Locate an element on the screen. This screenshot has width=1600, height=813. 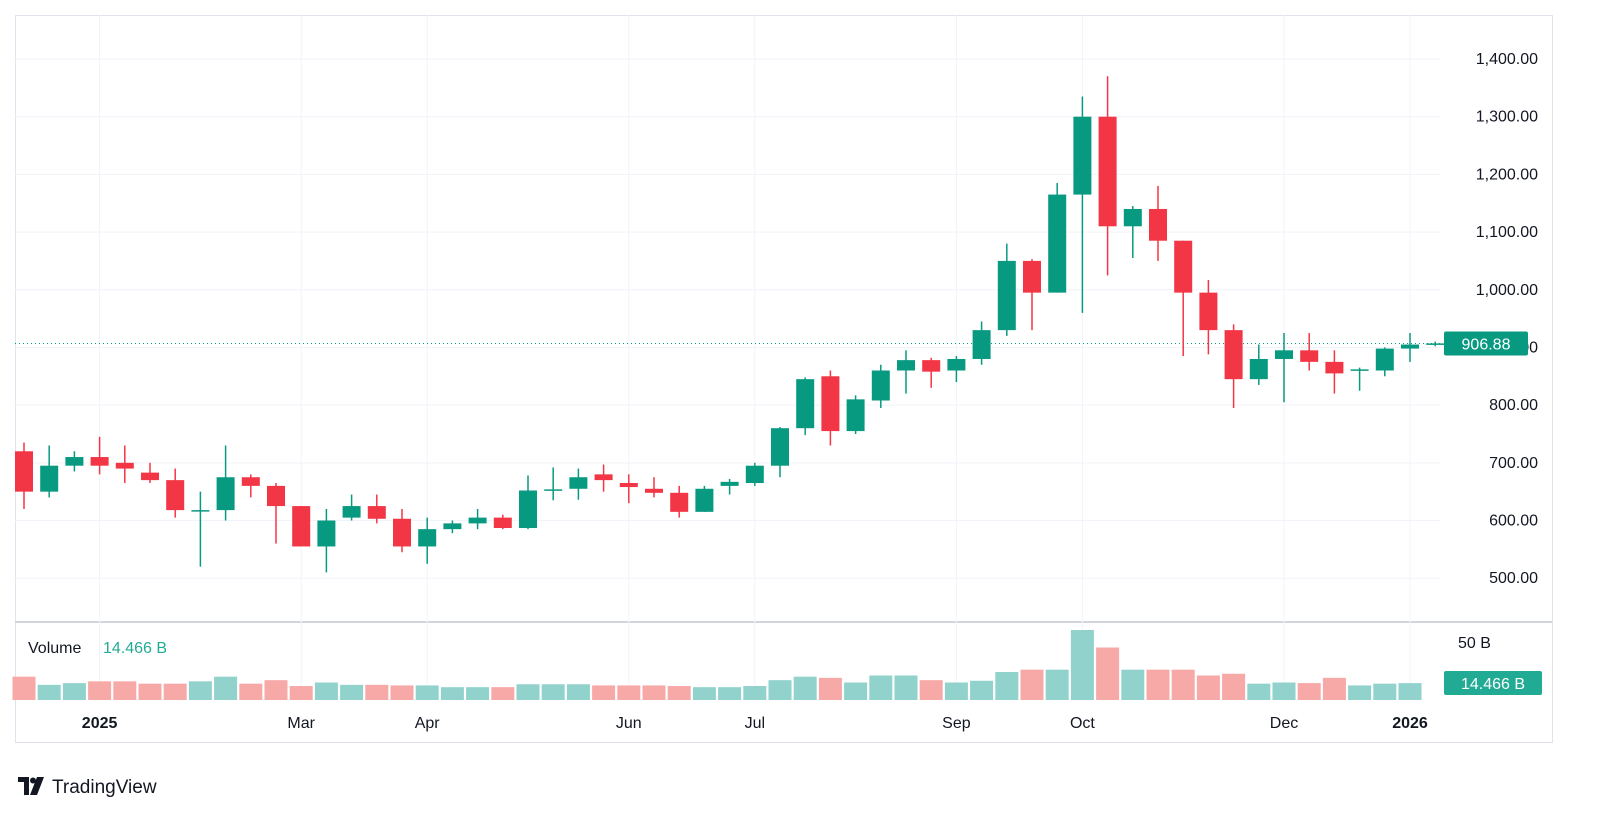
price-tick-label: 1,300.00 is located at coordinates (1507, 117).